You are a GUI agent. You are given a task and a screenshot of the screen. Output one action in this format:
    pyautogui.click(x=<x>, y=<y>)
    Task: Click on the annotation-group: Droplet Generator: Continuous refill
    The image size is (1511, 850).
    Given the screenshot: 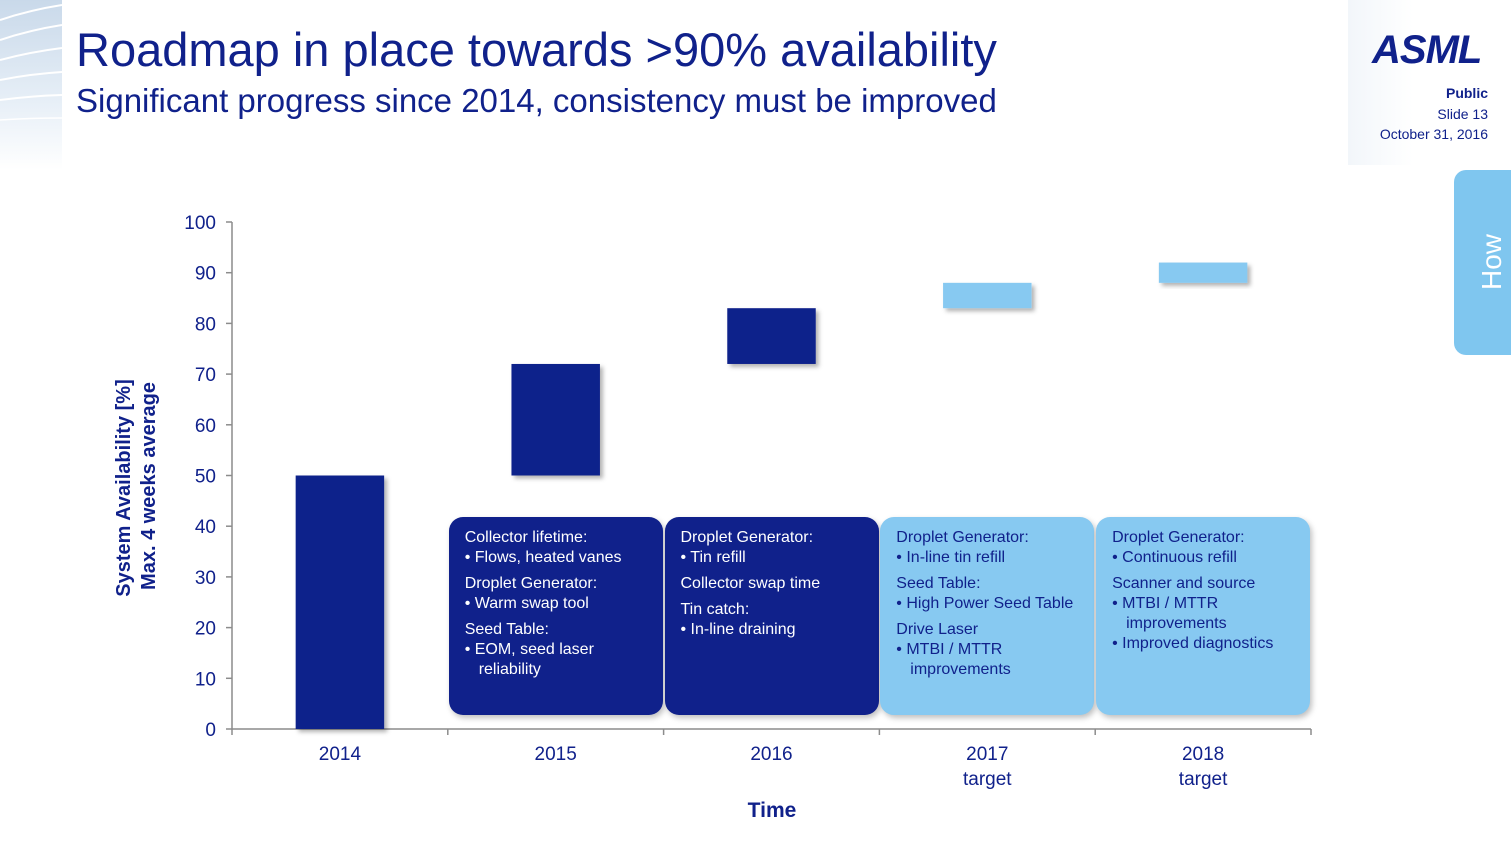 What is the action you would take?
    pyautogui.click(x=1206, y=548)
    